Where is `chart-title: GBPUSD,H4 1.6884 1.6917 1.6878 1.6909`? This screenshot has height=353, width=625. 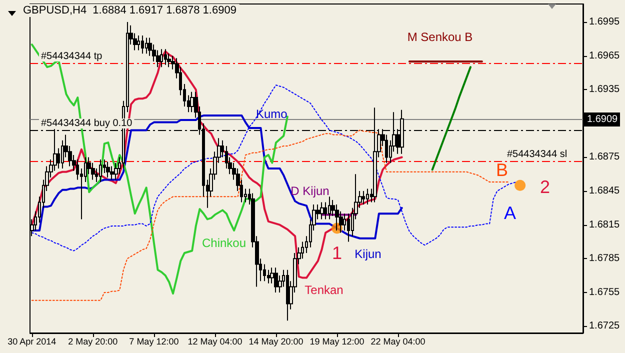 chart-title: GBPUSD,H4 1.6884 1.6917 1.6878 1.6909 is located at coordinates (129, 10).